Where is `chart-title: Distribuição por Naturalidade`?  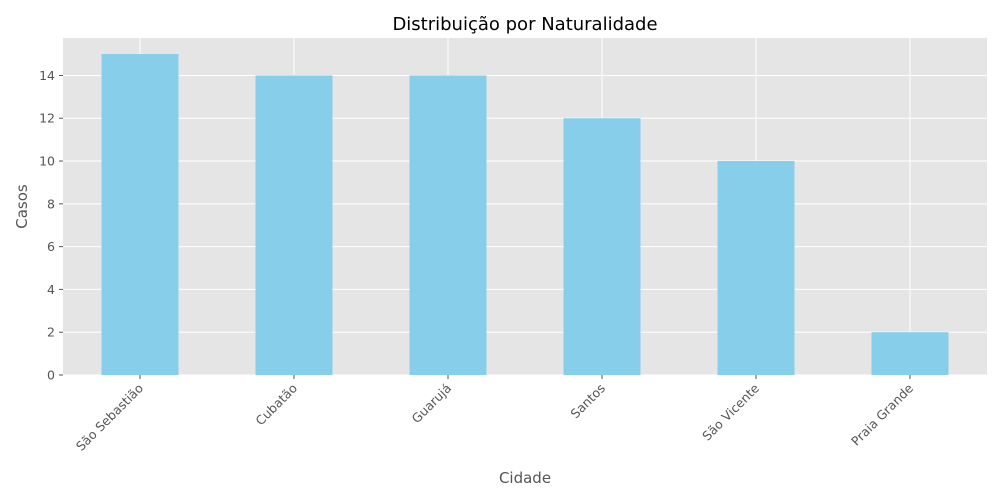 chart-title: Distribuição por Naturalidade is located at coordinates (524, 24).